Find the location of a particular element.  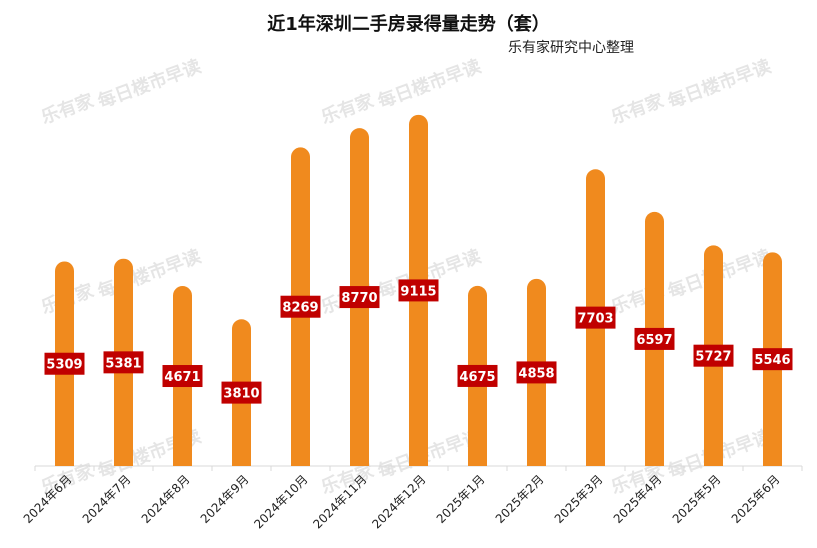

bar-group: 5546 2025年6月 is located at coordinates (761, 389).